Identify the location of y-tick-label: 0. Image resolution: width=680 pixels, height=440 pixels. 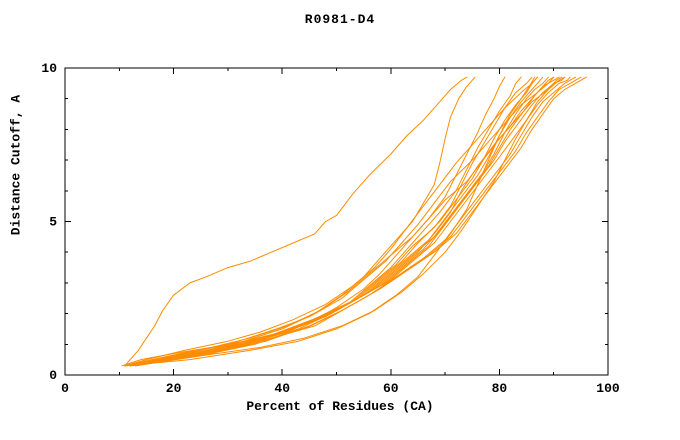
(53, 375).